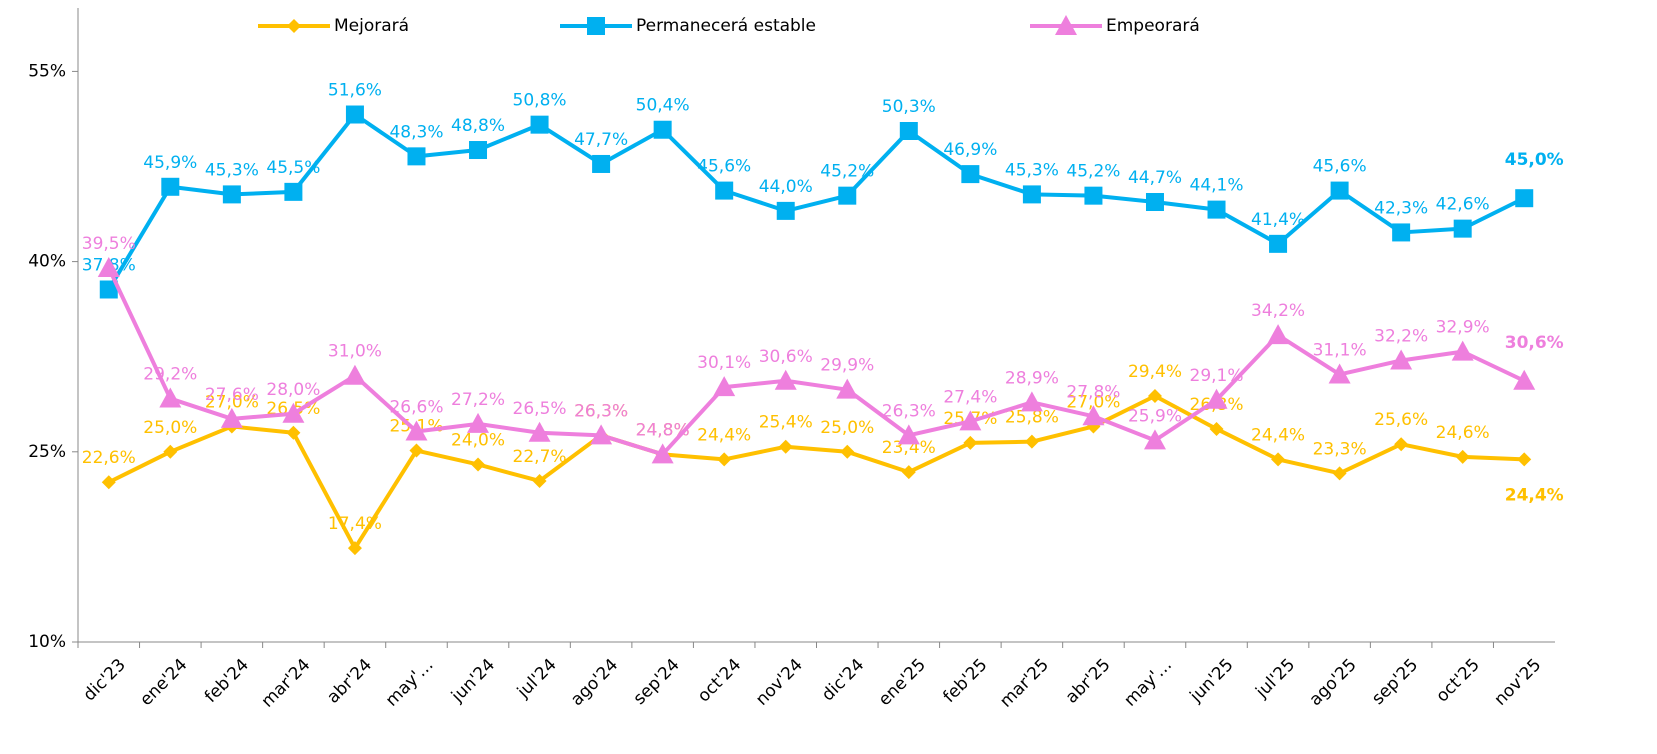 The image size is (1657, 754). Describe the element at coordinates (540, 101) in the screenshot. I see `data-label: 50,8%` at that location.